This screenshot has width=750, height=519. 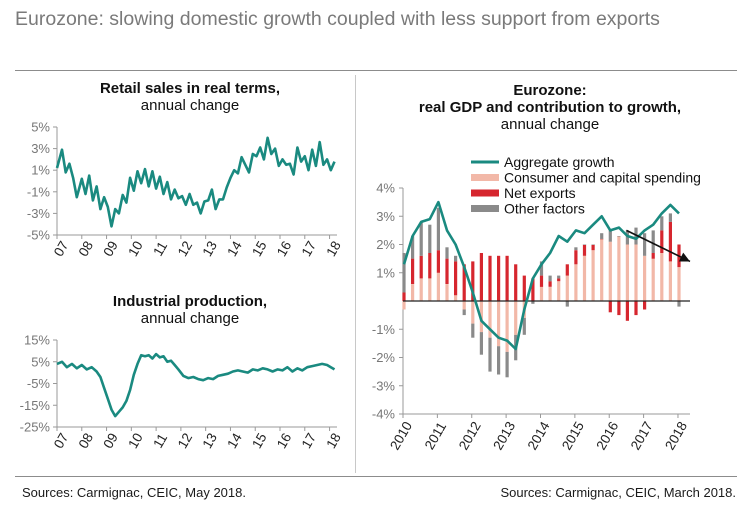 I want to click on gdp-y-tick-label: -3%, so click(x=384, y=385).